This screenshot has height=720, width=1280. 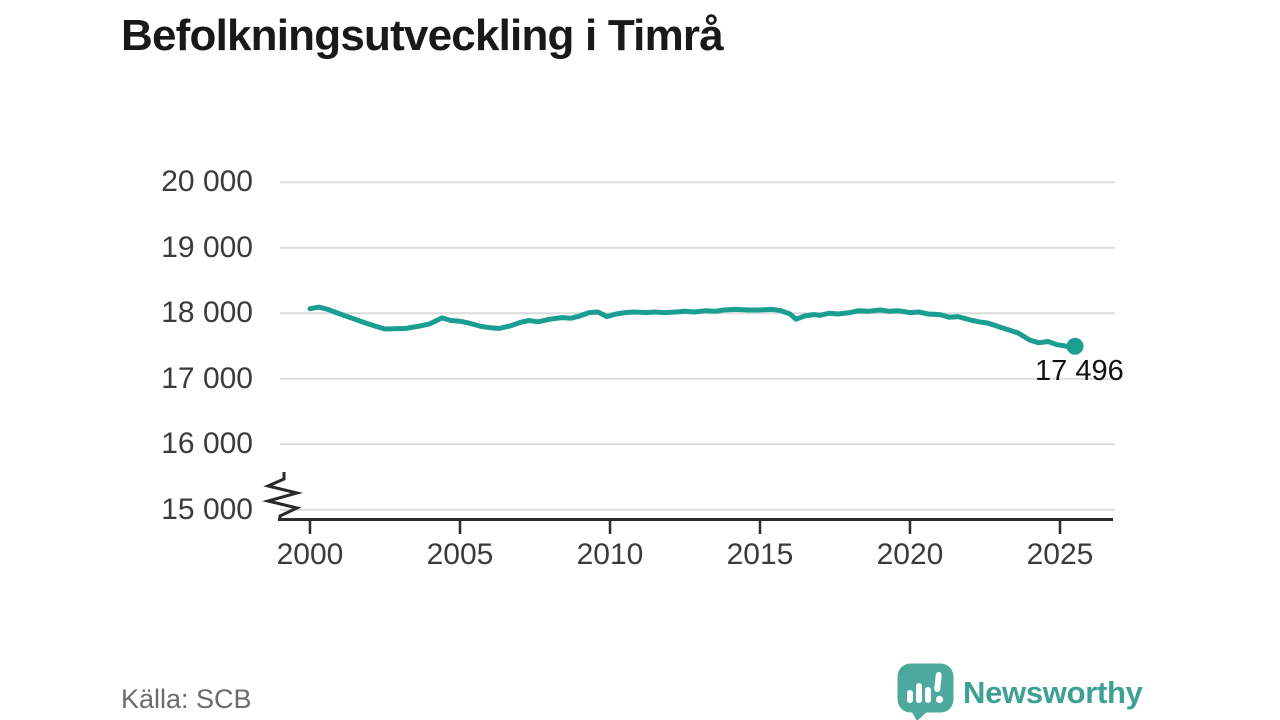 What do you see at coordinates (925, 691) in the screenshot?
I see `newsworthy-chart-bubble-icon` at bounding box center [925, 691].